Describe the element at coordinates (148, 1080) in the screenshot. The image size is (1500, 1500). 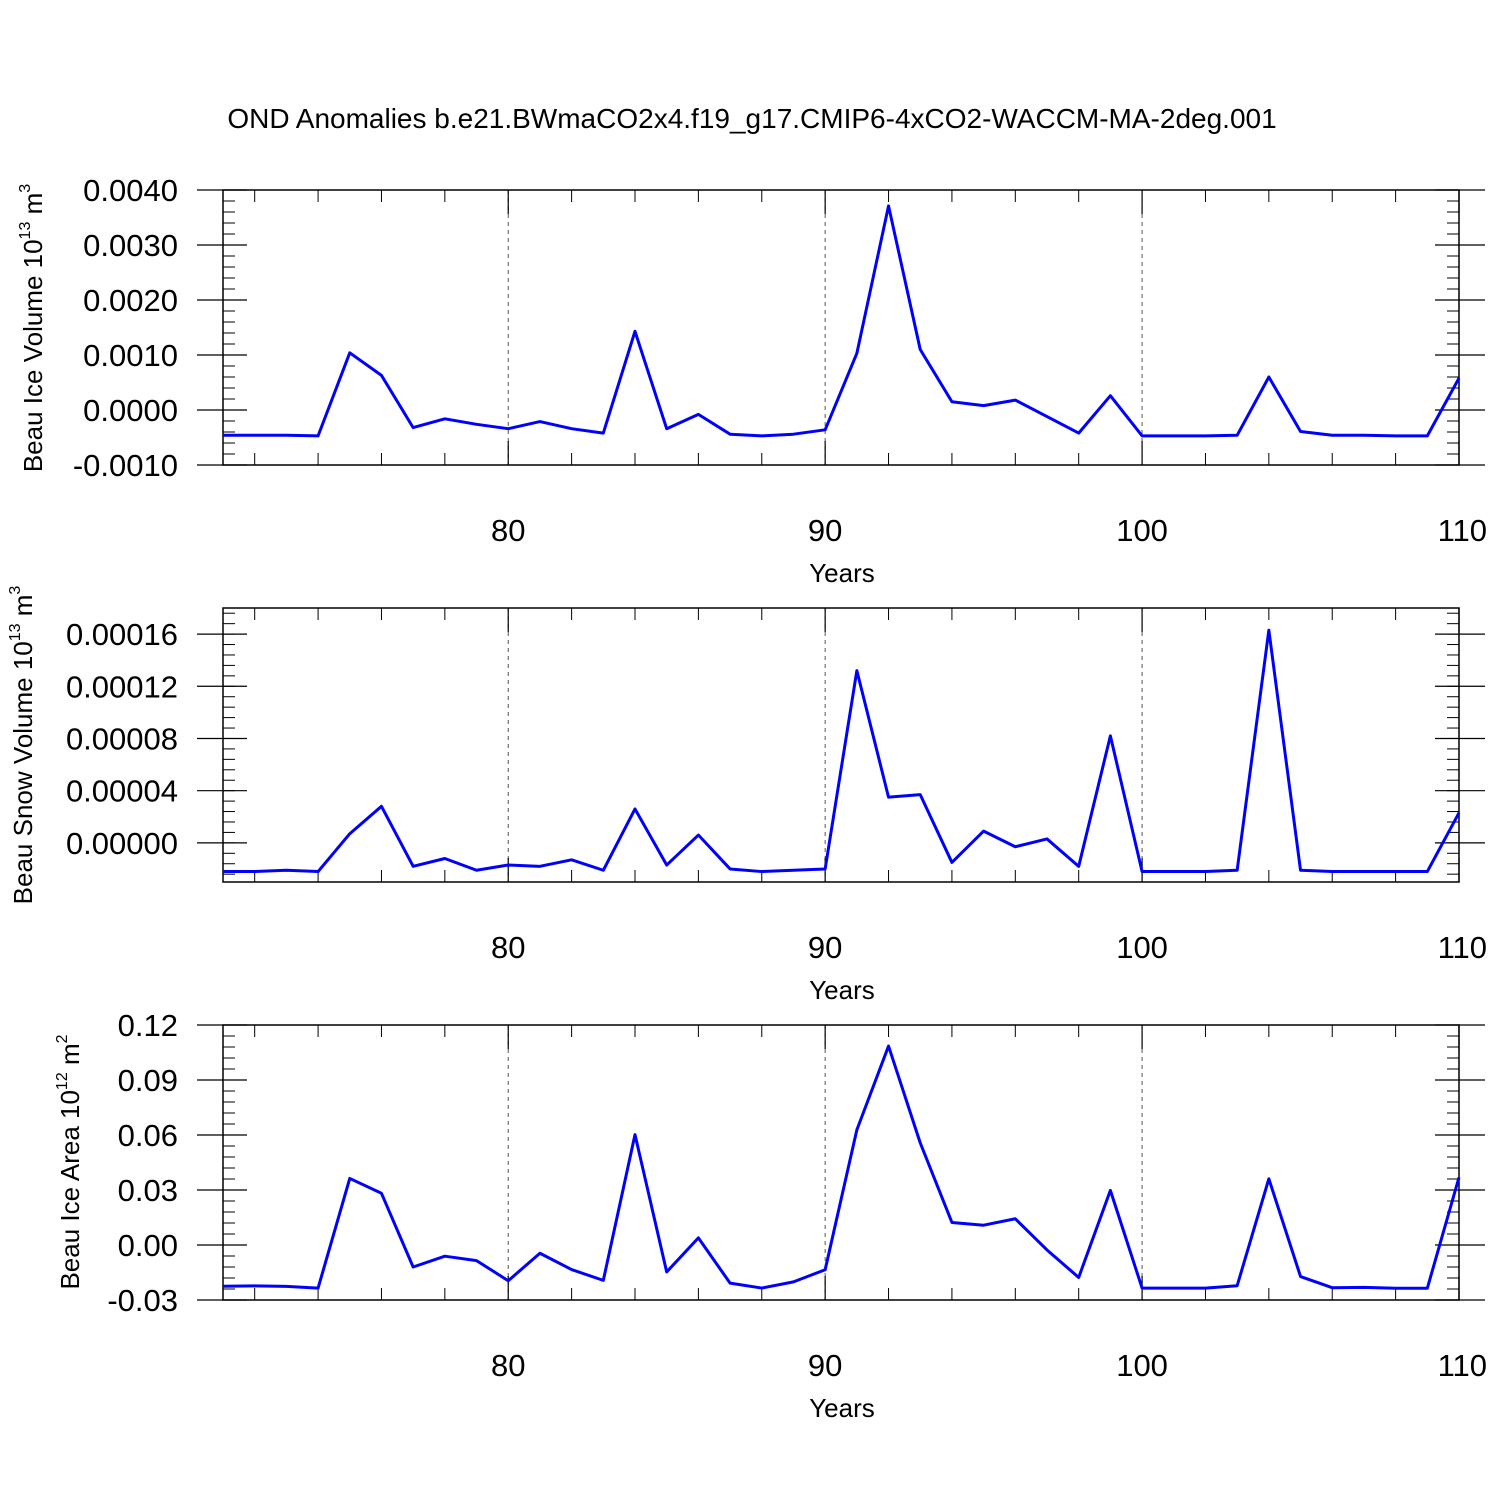
I see `y-tick-label: 0.09` at that location.